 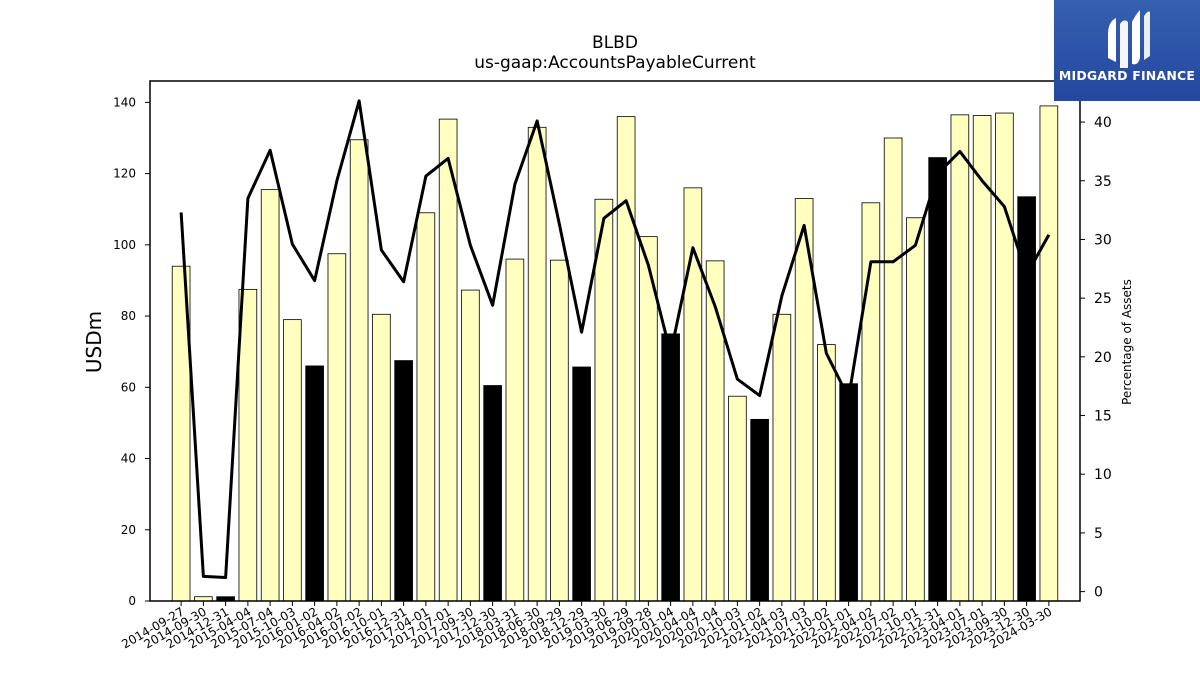 I want to click on y2-tick-label: 25, so click(x=1103, y=299).